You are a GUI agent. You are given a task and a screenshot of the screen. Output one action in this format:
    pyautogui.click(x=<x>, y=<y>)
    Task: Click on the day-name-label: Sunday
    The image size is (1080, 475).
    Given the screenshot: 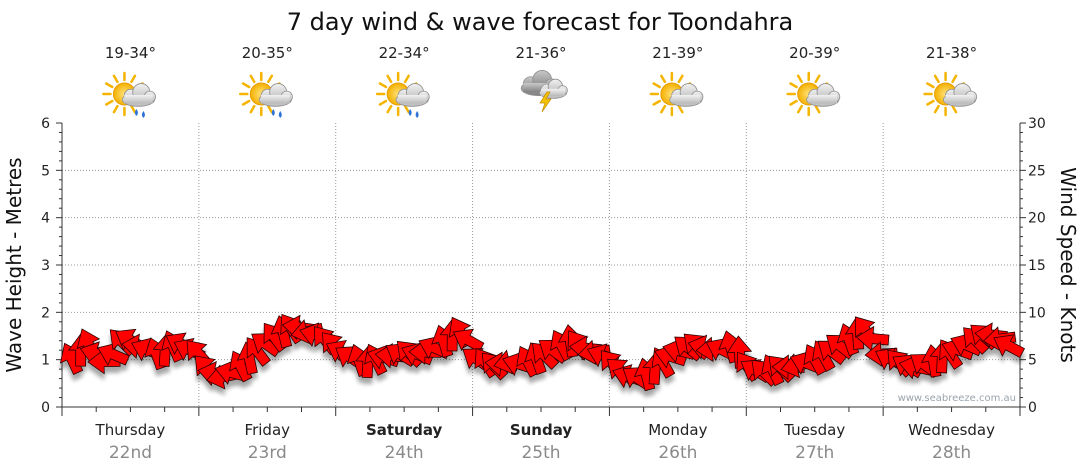 What is the action you would take?
    pyautogui.click(x=541, y=430)
    